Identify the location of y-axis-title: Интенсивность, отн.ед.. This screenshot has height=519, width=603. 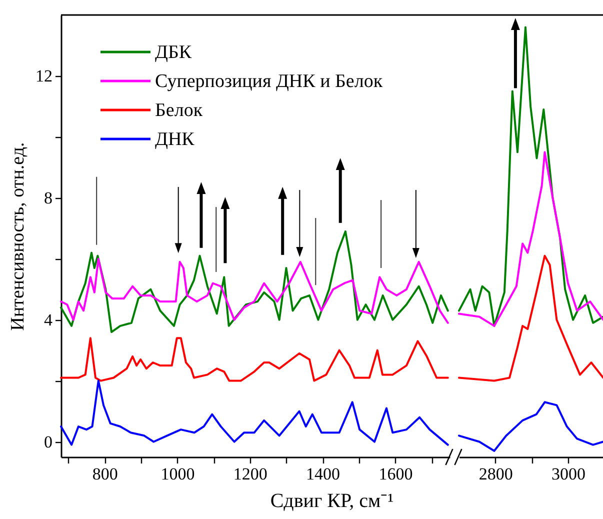
(18, 236).